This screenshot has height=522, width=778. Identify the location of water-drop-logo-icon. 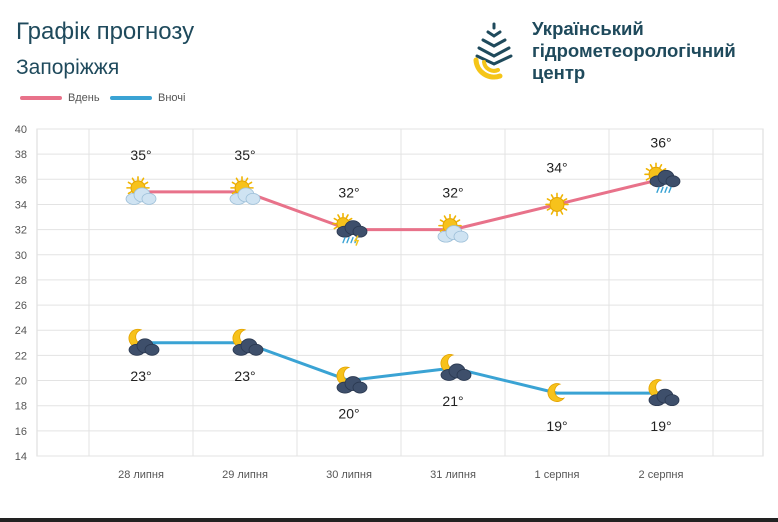
(493, 51).